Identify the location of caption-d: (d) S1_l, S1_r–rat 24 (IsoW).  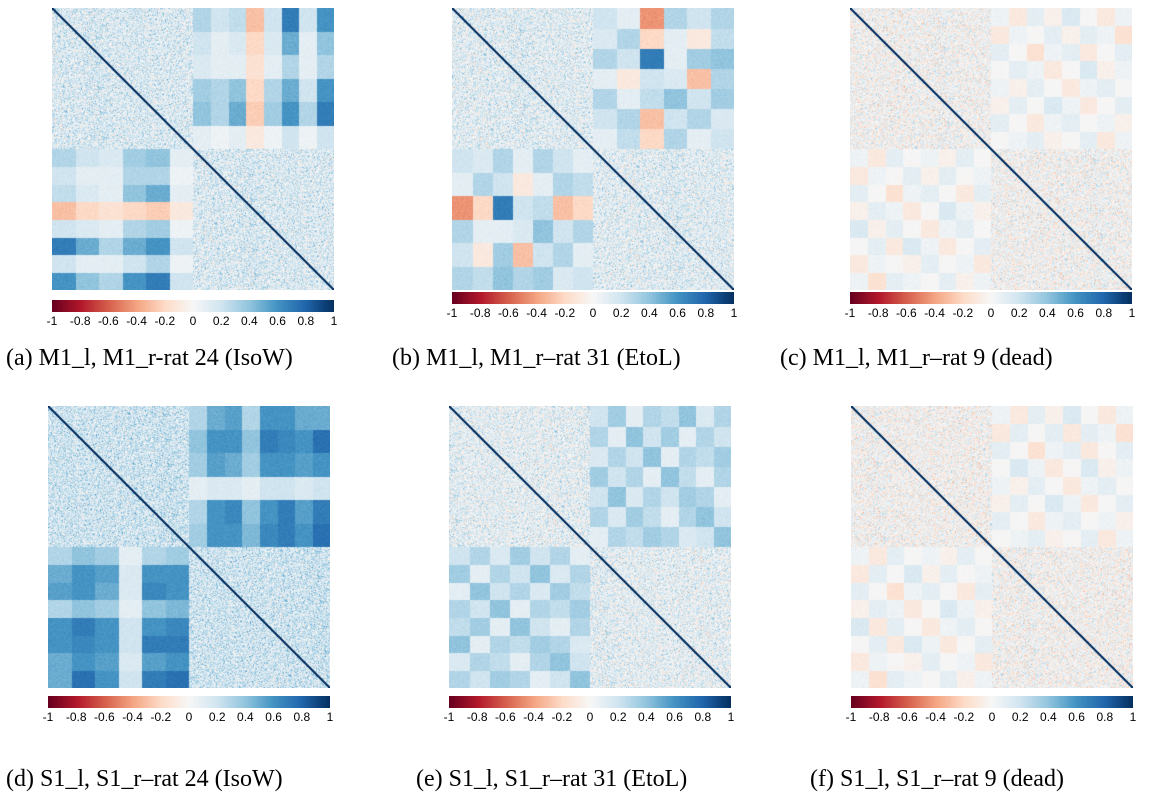
(144, 779).